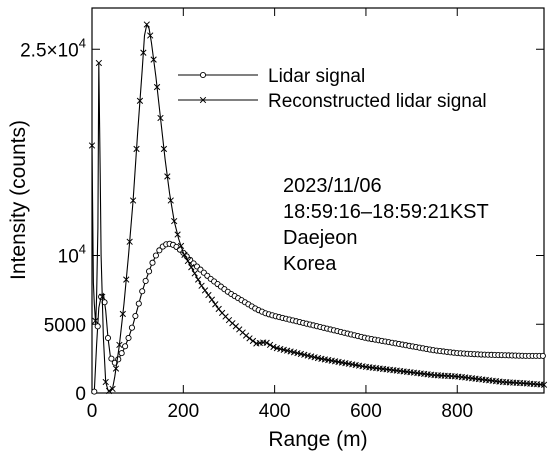  What do you see at coordinates (317, 439) in the screenshot?
I see `x-axis-label: Range (m)` at bounding box center [317, 439].